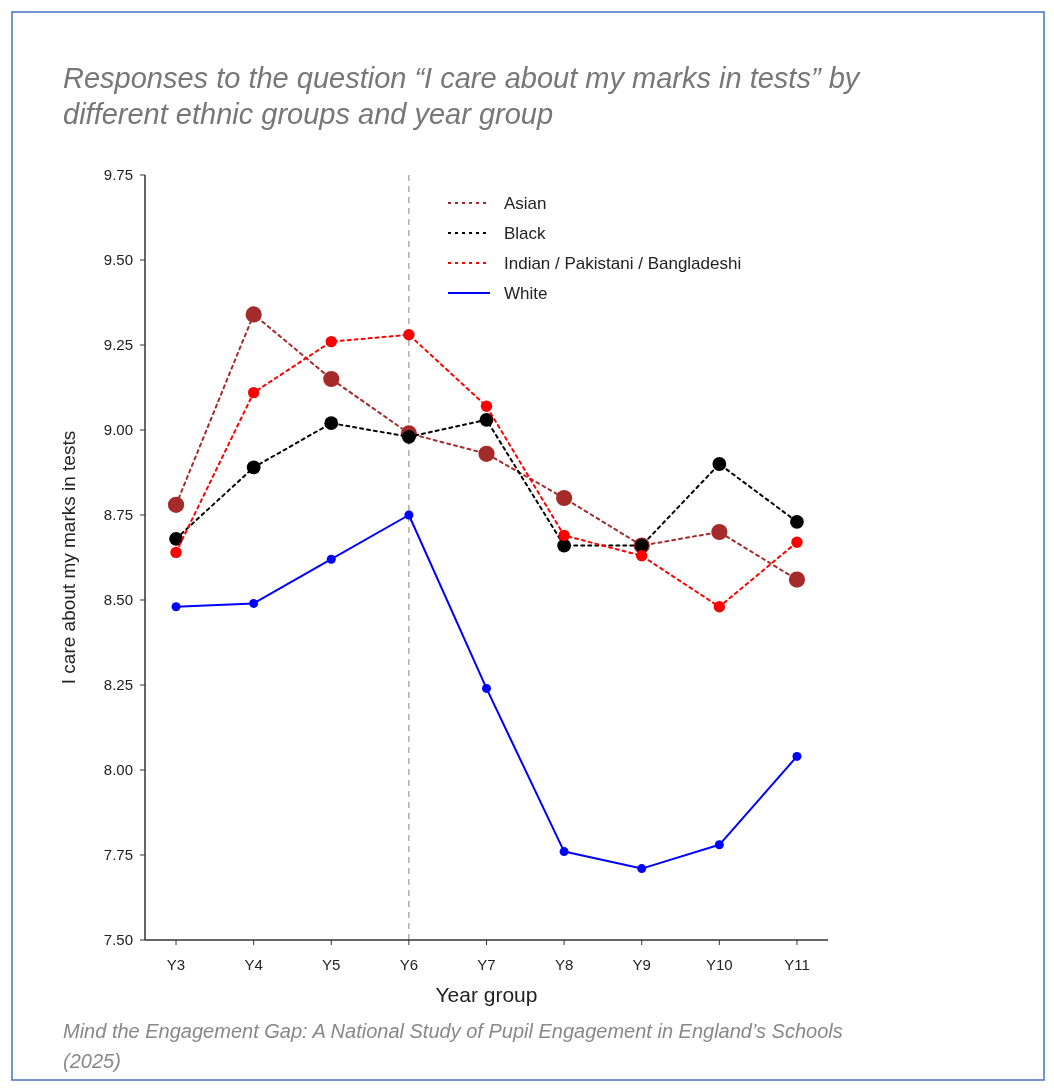  I want to click on legend-label: White, so click(526, 293).